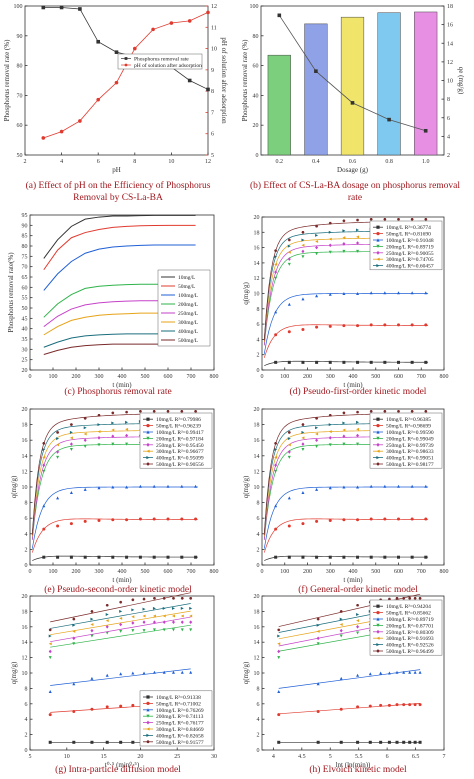  Describe the element at coordinates (257, 674) in the screenshot. I see `y-tick-label-h: 10` at that location.